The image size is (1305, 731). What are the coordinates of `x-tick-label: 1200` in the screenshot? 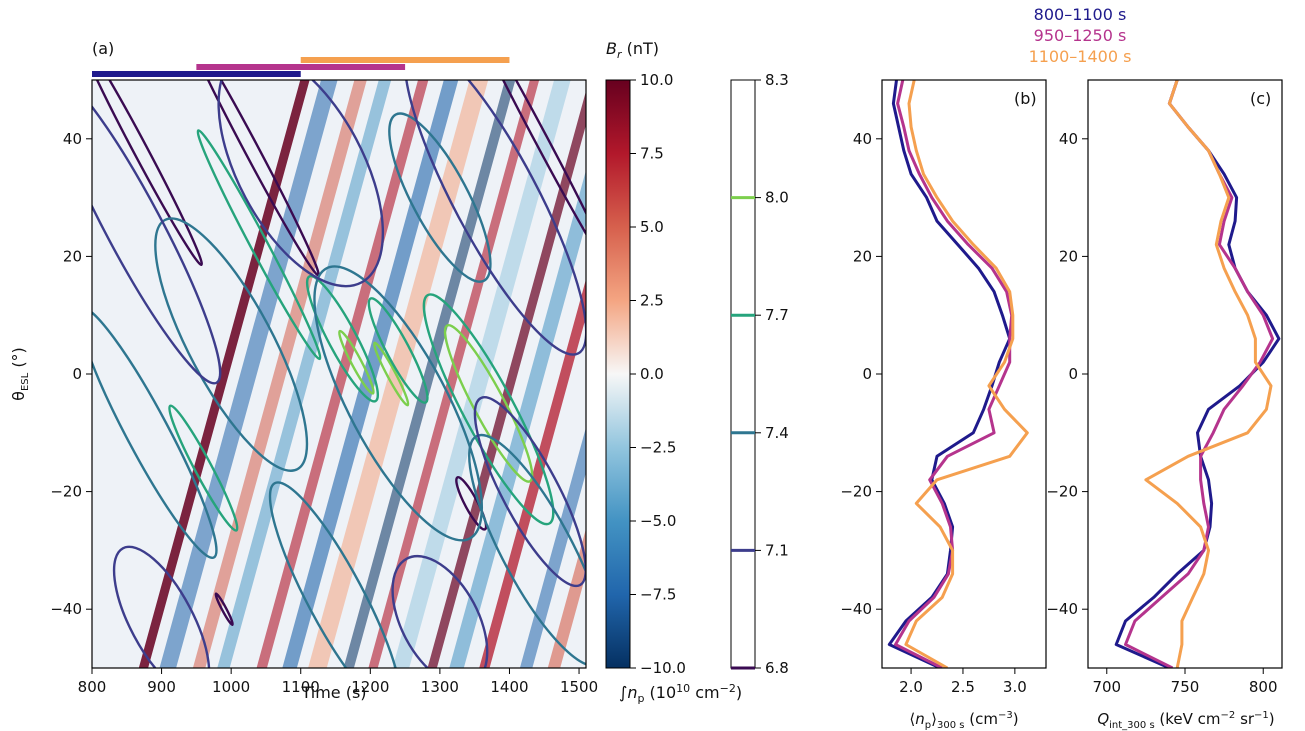 It's located at (370, 687).